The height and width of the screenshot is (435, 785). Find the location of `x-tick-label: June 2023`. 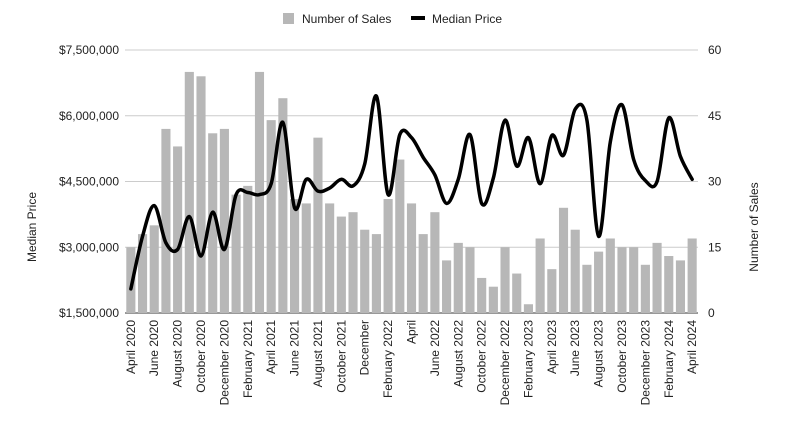

x-tick-label: June 2023 is located at coordinates (575, 348).